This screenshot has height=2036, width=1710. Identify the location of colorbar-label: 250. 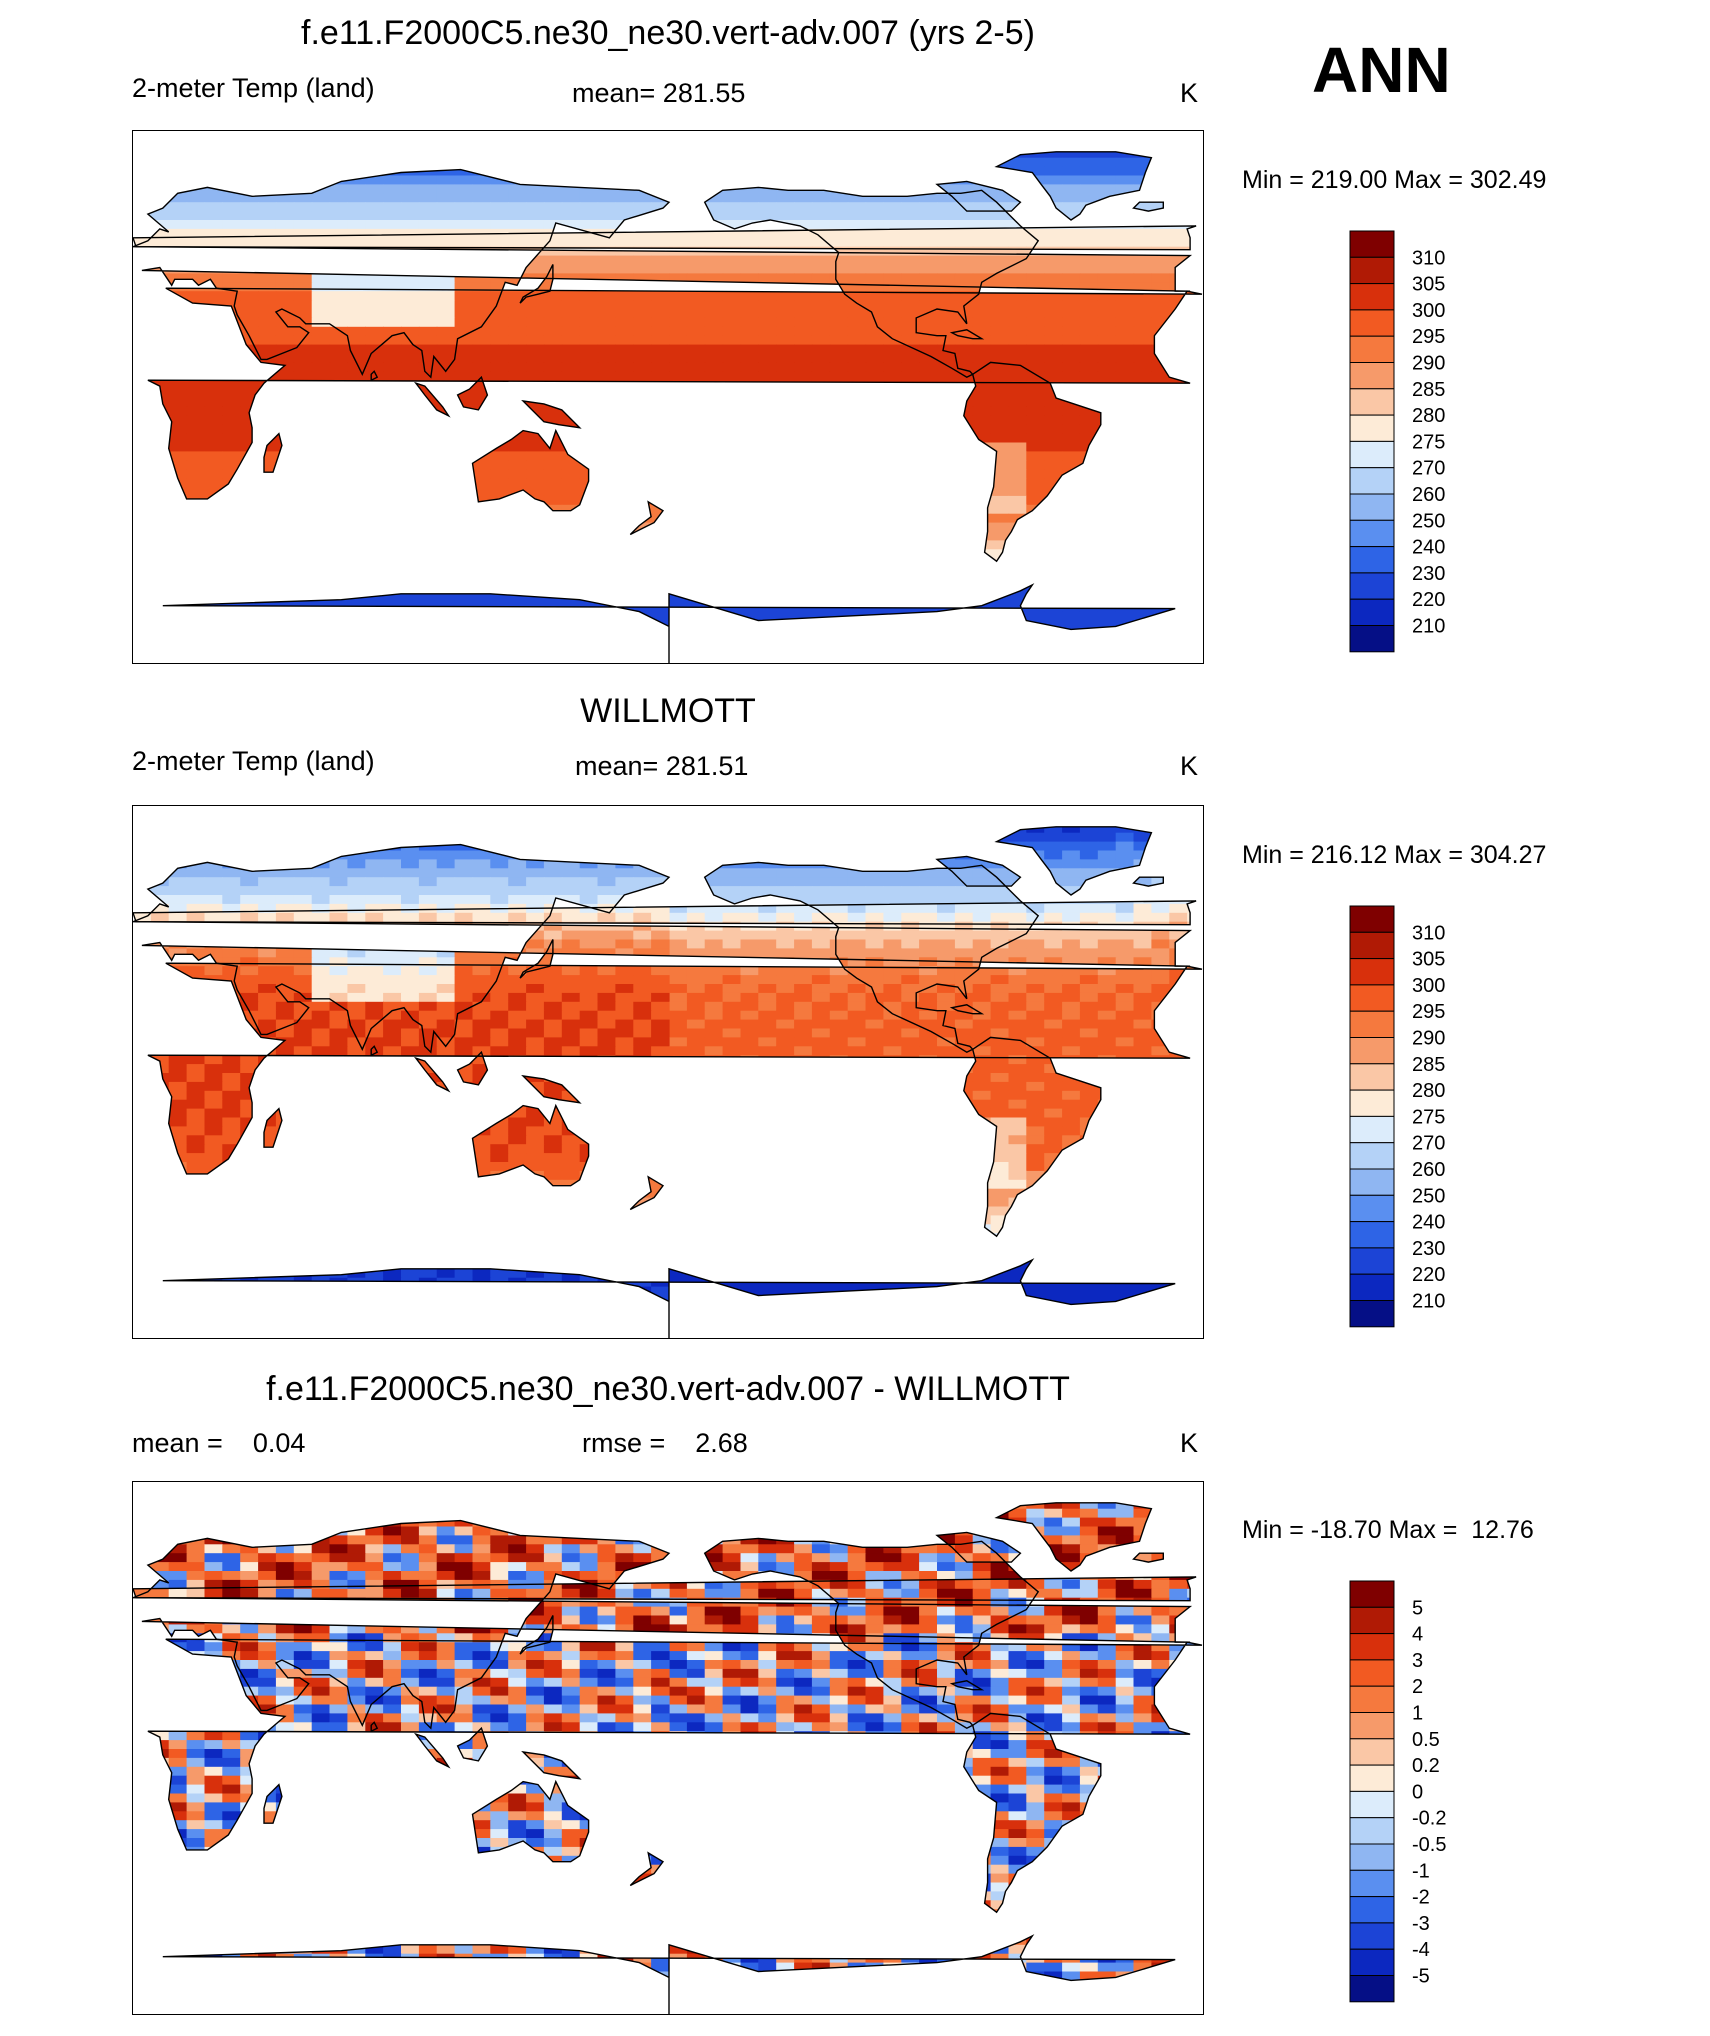
(1428, 521).